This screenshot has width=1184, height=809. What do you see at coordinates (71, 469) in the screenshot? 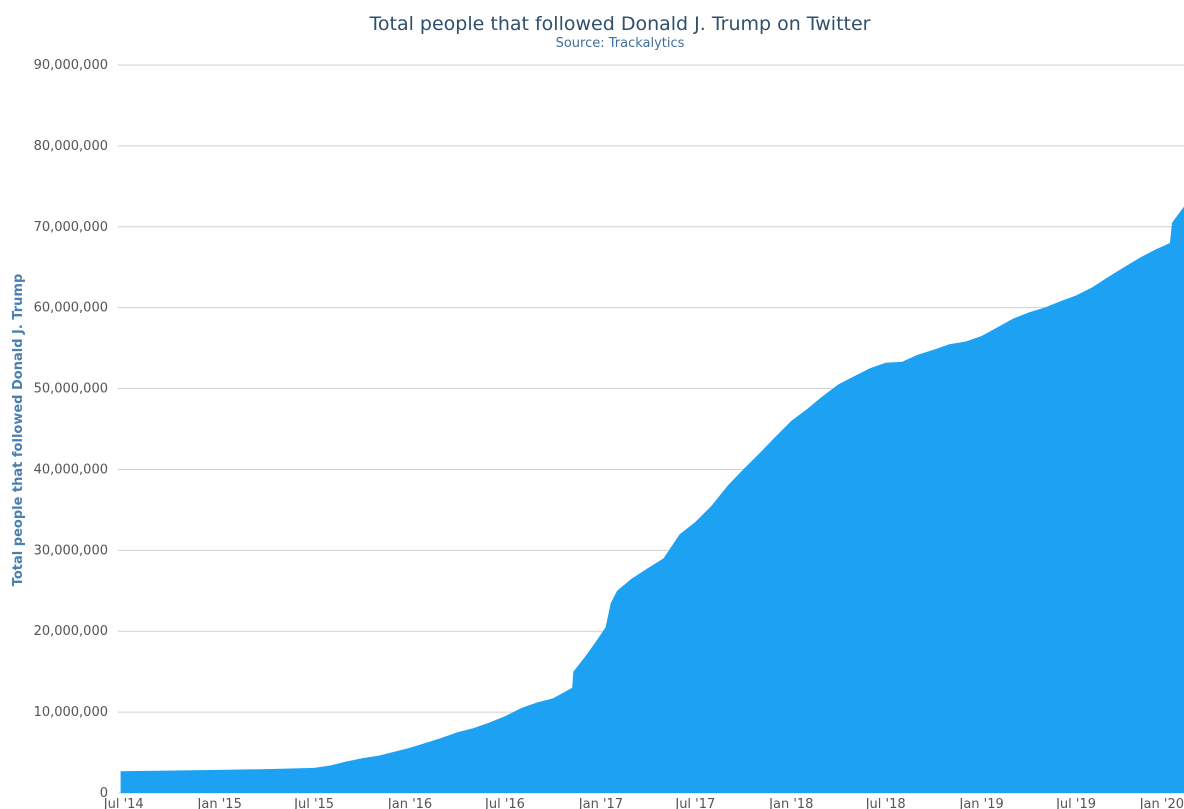
I see `y-tick-label: 40,000,000` at bounding box center [71, 469].